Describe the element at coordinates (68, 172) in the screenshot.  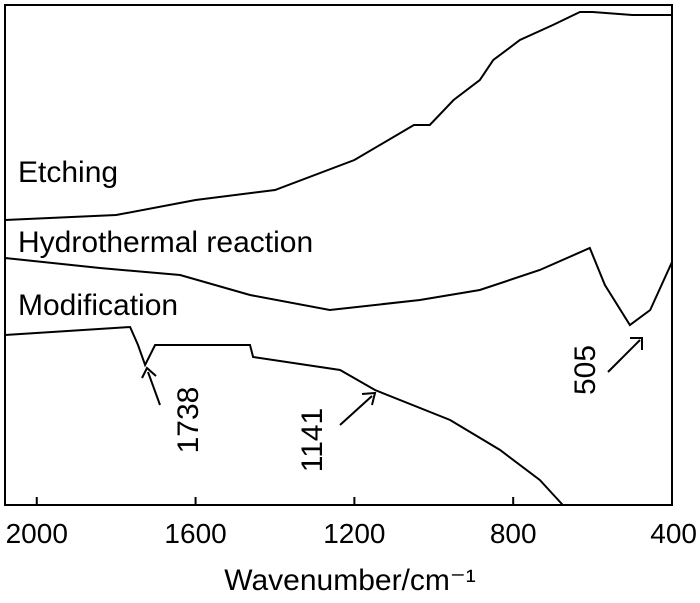
I see `series-label: Etching` at that location.